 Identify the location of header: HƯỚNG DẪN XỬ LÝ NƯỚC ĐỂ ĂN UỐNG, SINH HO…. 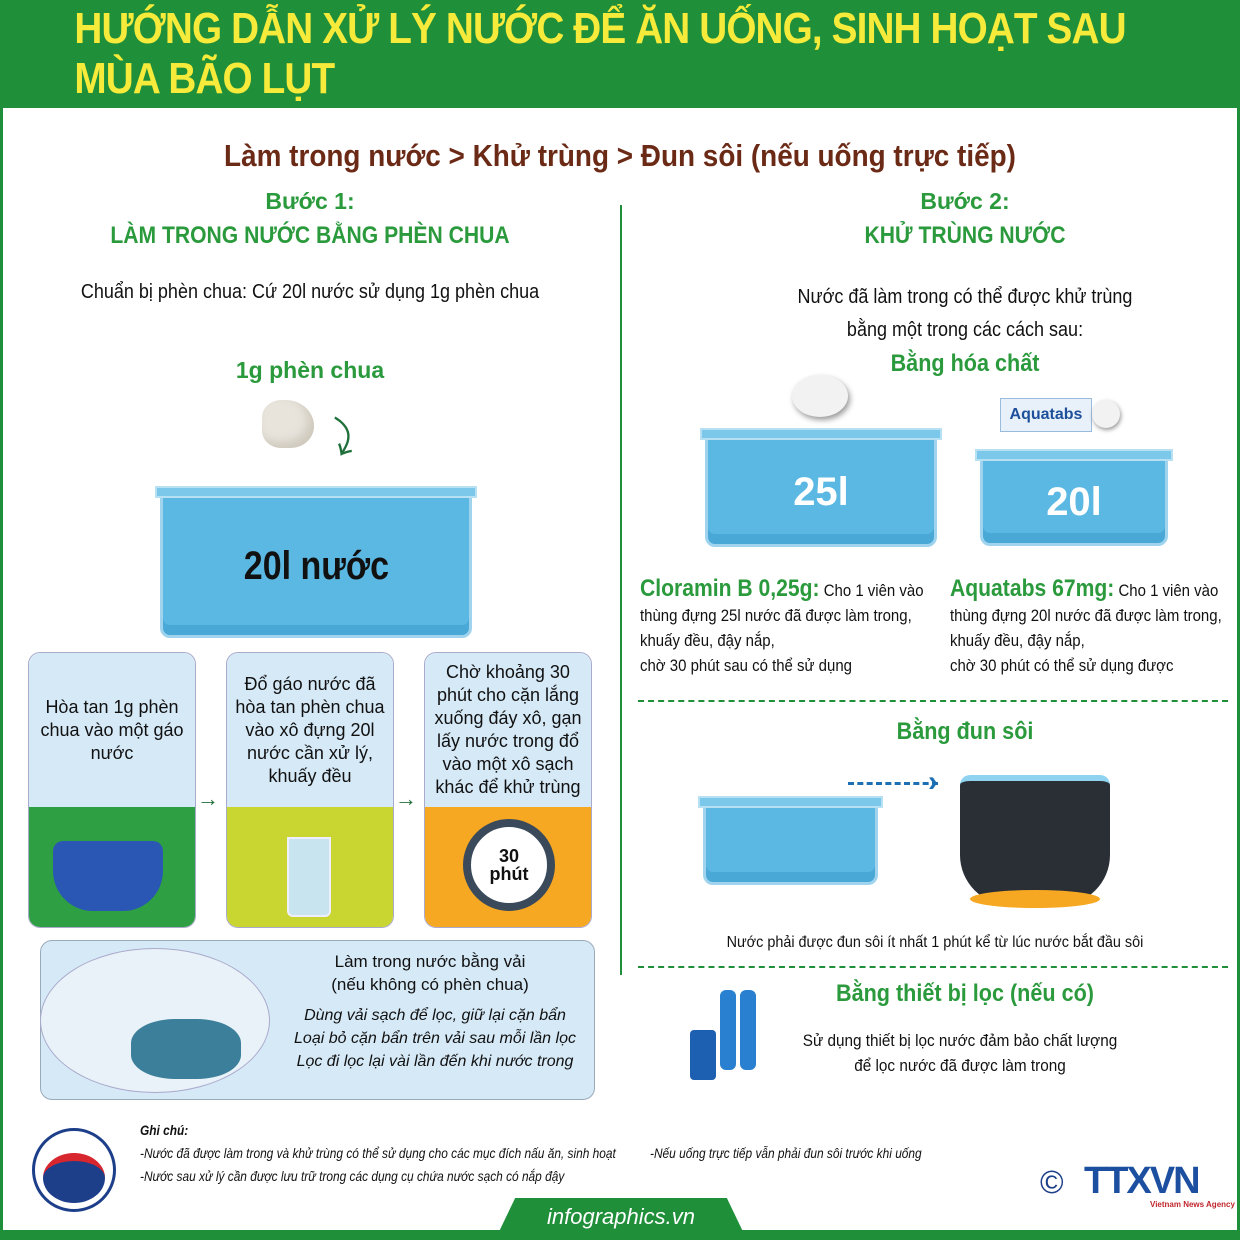
(620, 54).